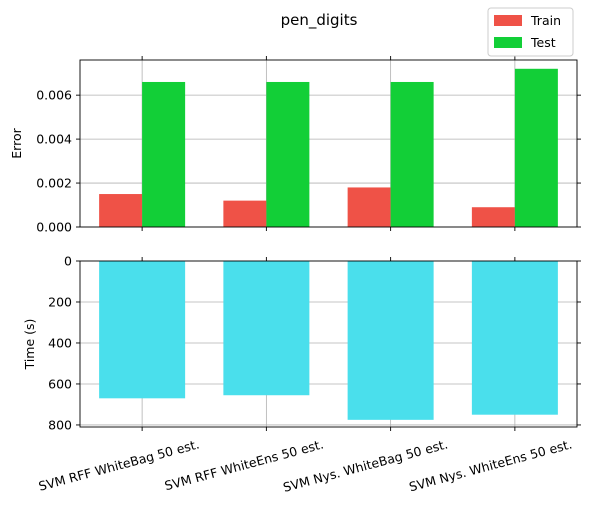 This screenshot has width=611, height=511. What do you see at coordinates (543, 42) in the screenshot?
I see `legend-label-test: Test` at bounding box center [543, 42].